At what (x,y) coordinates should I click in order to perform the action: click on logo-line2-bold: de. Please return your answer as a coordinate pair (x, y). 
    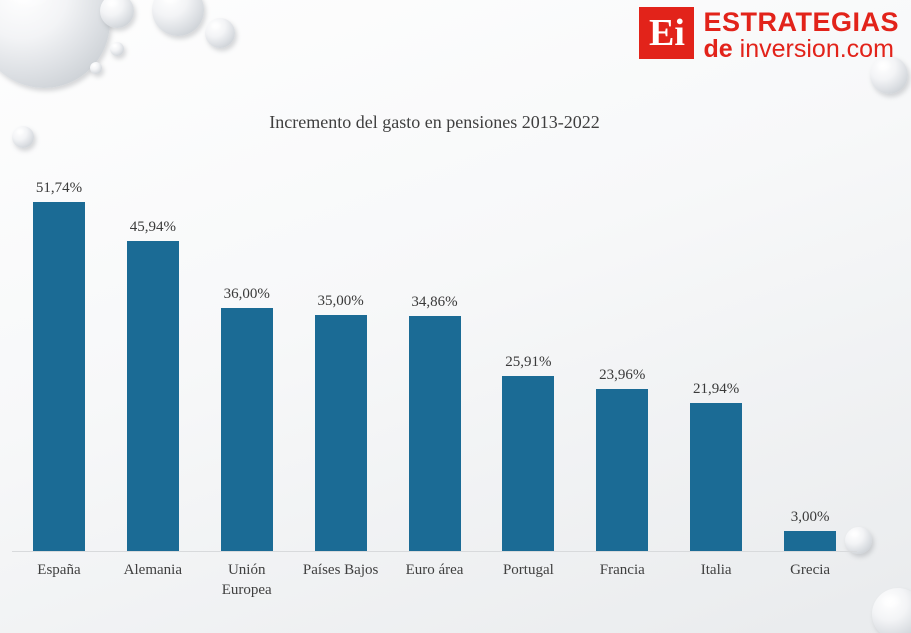
    Looking at the image, I should click on (718, 49).